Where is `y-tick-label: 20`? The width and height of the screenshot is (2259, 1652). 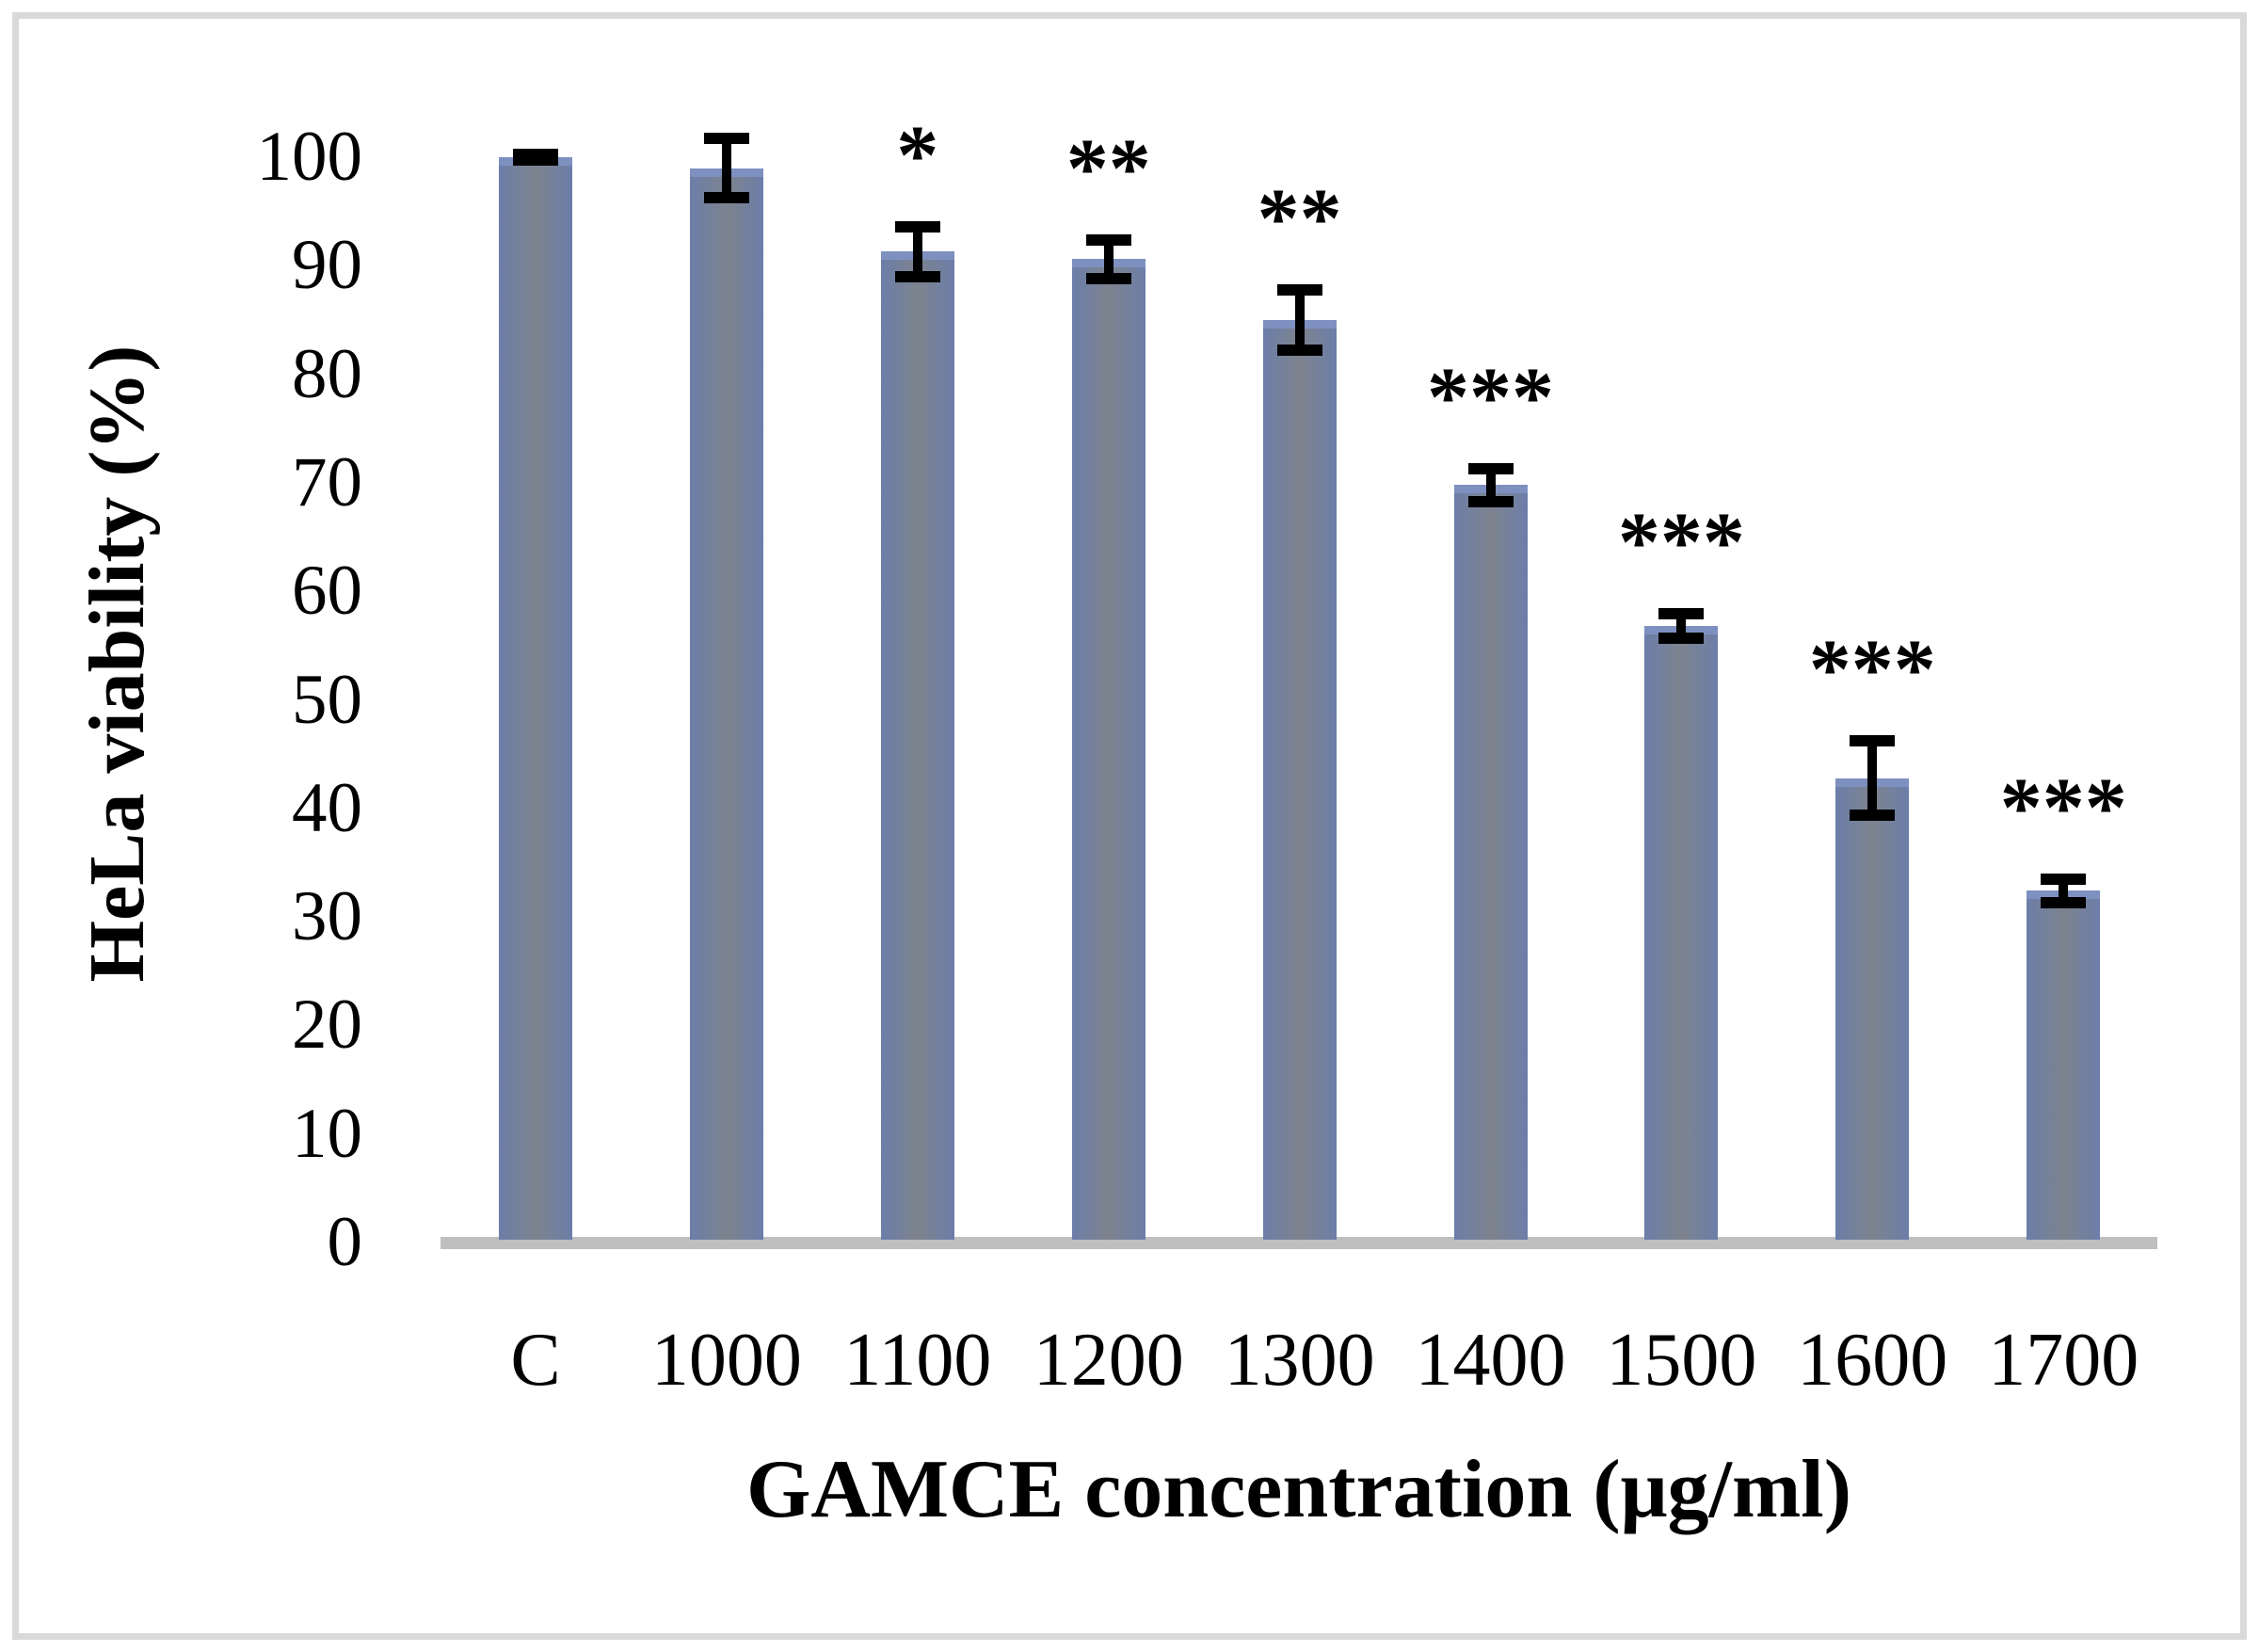
y-tick-label: 20 is located at coordinates (327, 1025).